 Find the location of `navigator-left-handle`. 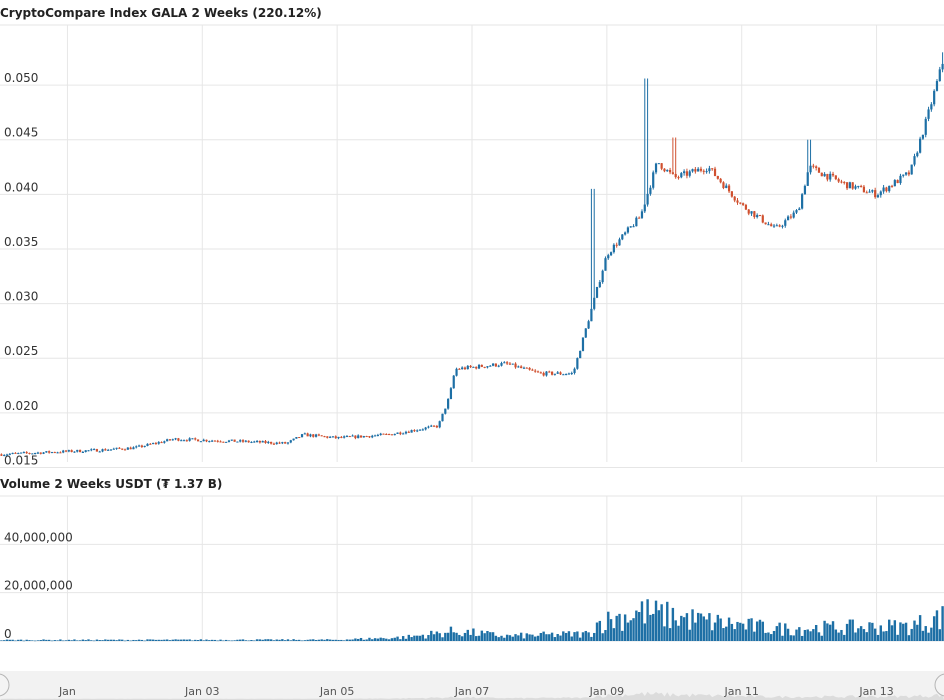

navigator-left-handle is located at coordinates (5, 685).